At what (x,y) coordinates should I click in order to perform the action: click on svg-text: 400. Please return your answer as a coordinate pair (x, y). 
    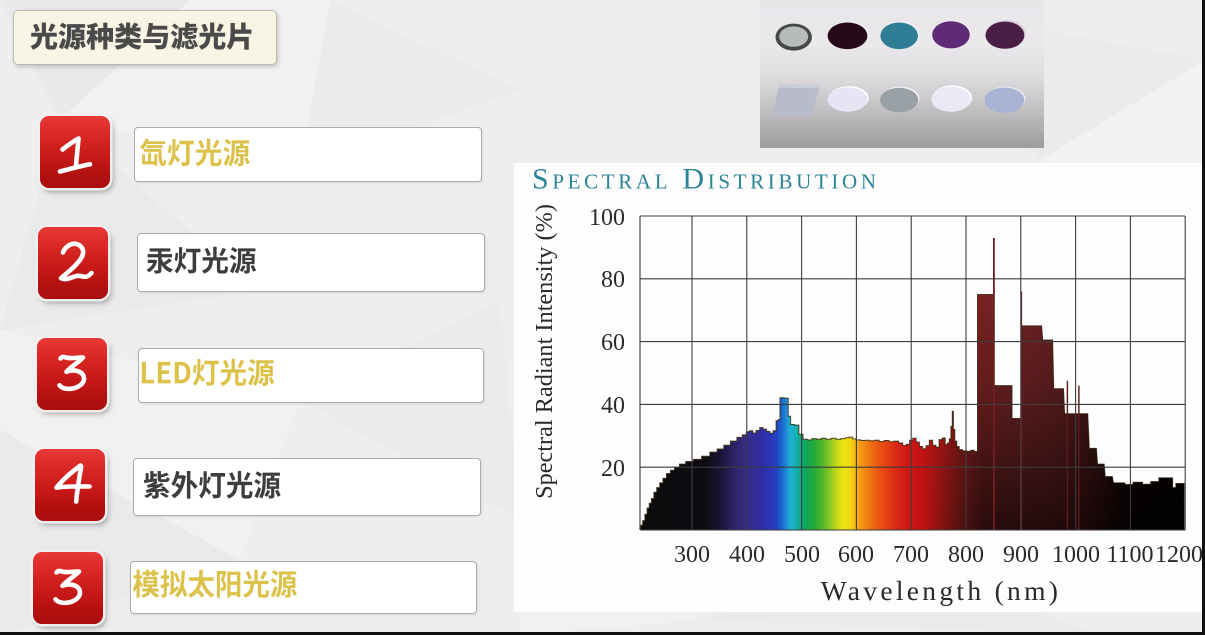
    Looking at the image, I should click on (747, 555).